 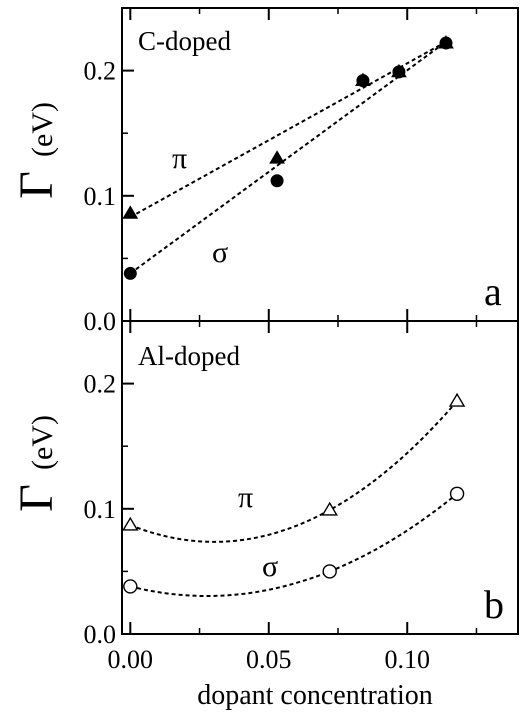 I want to click on panel-b-series-label-sigma: σ, so click(x=270, y=566).